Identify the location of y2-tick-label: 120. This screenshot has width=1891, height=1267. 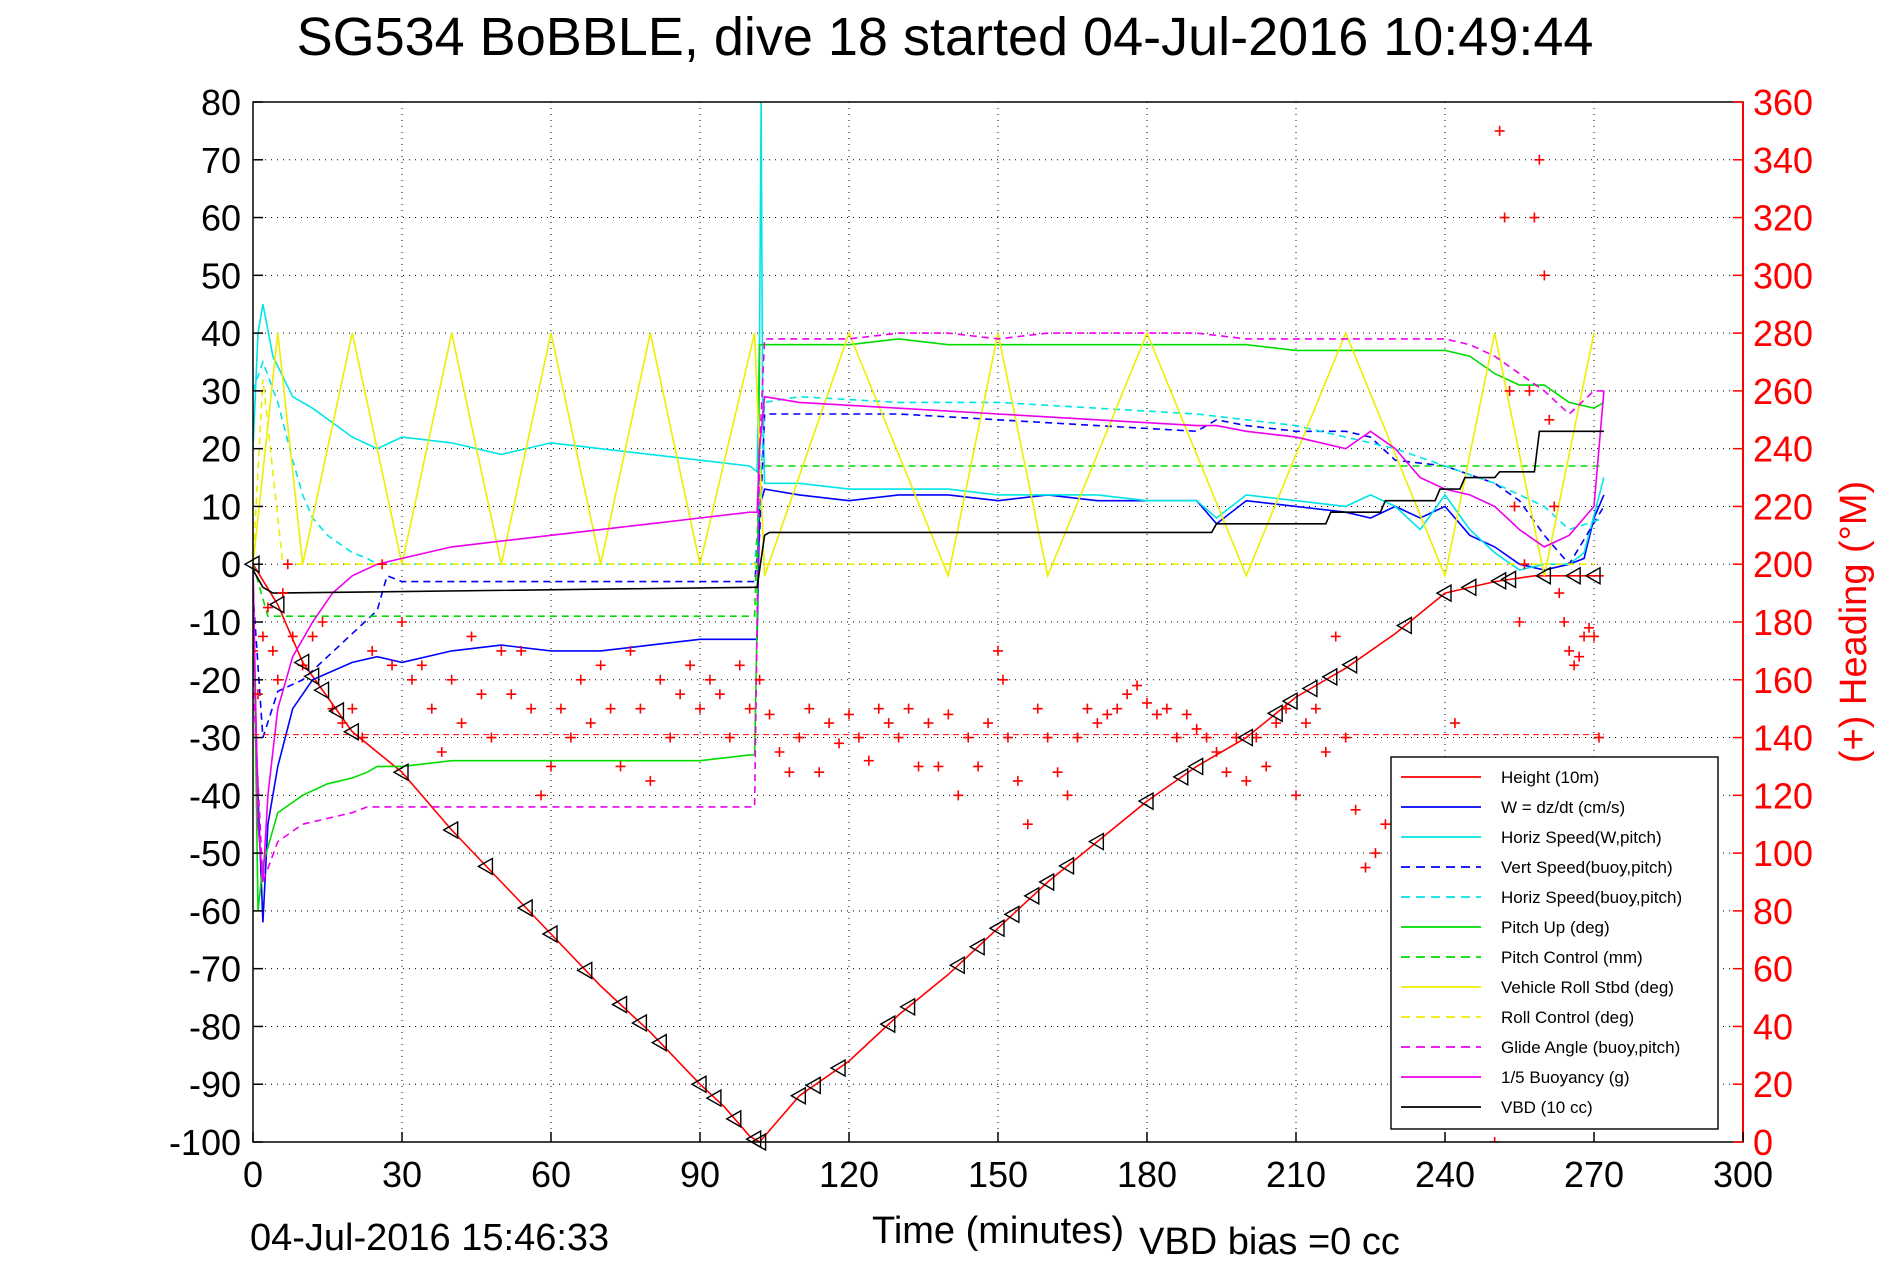
(1783, 795).